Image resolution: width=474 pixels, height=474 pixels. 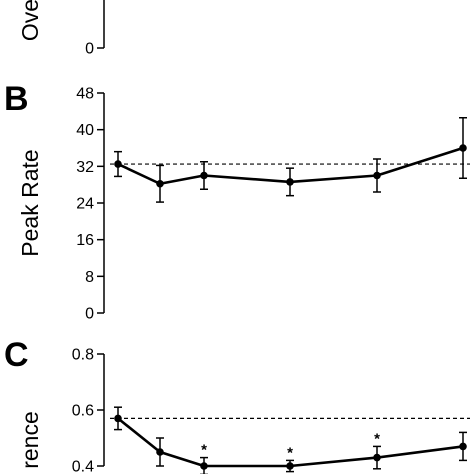 I want to click on y-tick-label: 48, so click(x=85, y=94).